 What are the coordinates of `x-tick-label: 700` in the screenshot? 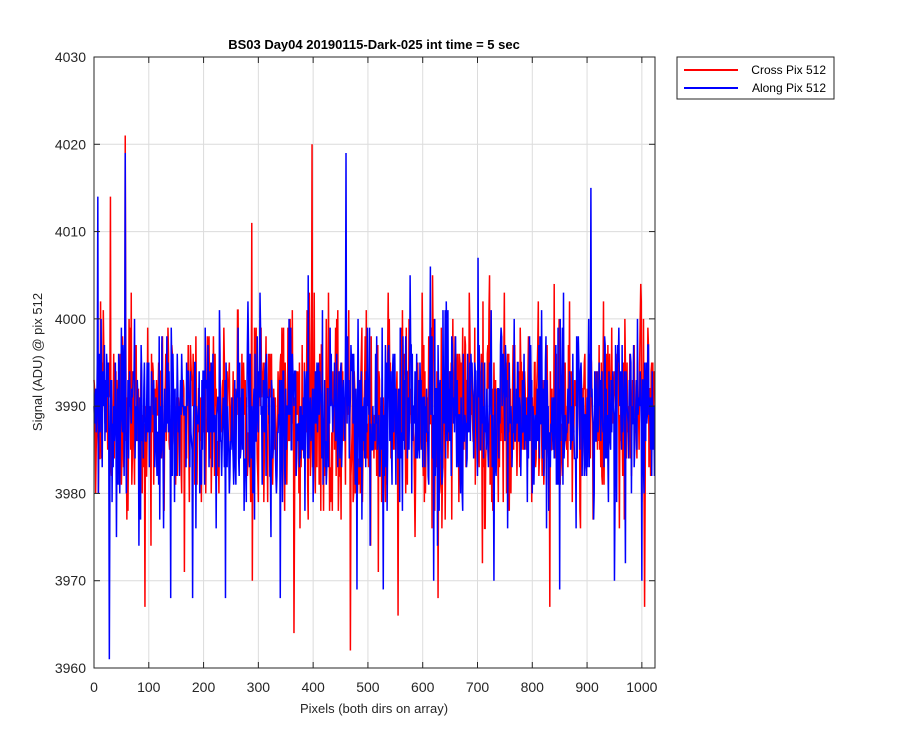 It's located at (478, 687).